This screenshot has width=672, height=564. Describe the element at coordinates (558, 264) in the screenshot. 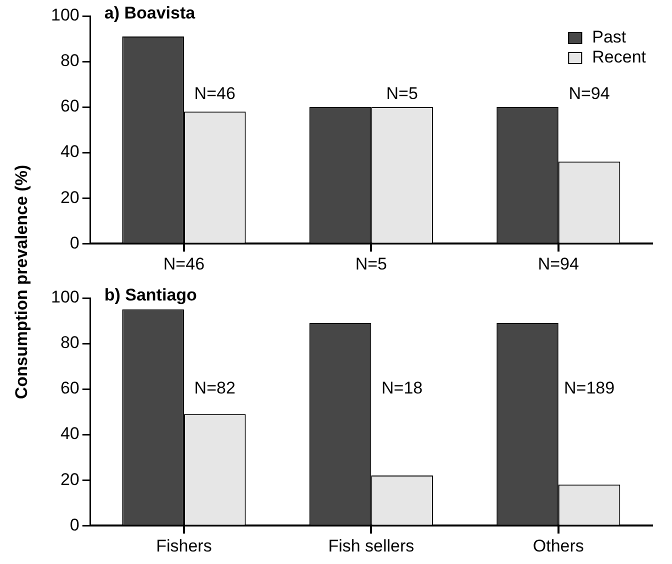

I see `x-tick-label: N=94` at that location.